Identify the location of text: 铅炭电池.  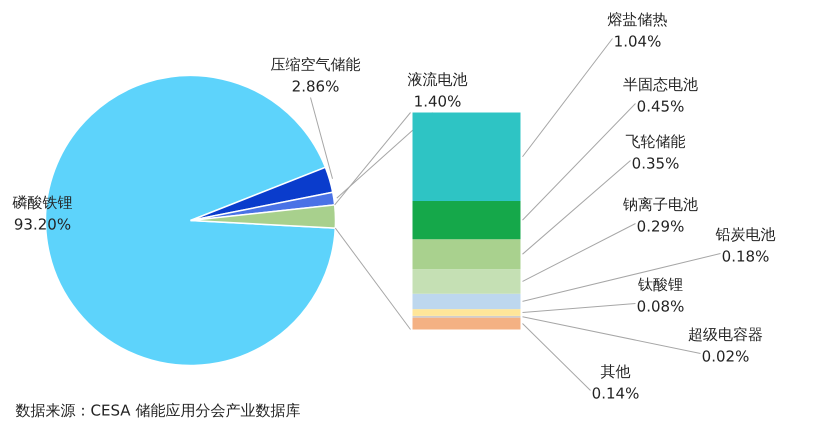
(745, 235).